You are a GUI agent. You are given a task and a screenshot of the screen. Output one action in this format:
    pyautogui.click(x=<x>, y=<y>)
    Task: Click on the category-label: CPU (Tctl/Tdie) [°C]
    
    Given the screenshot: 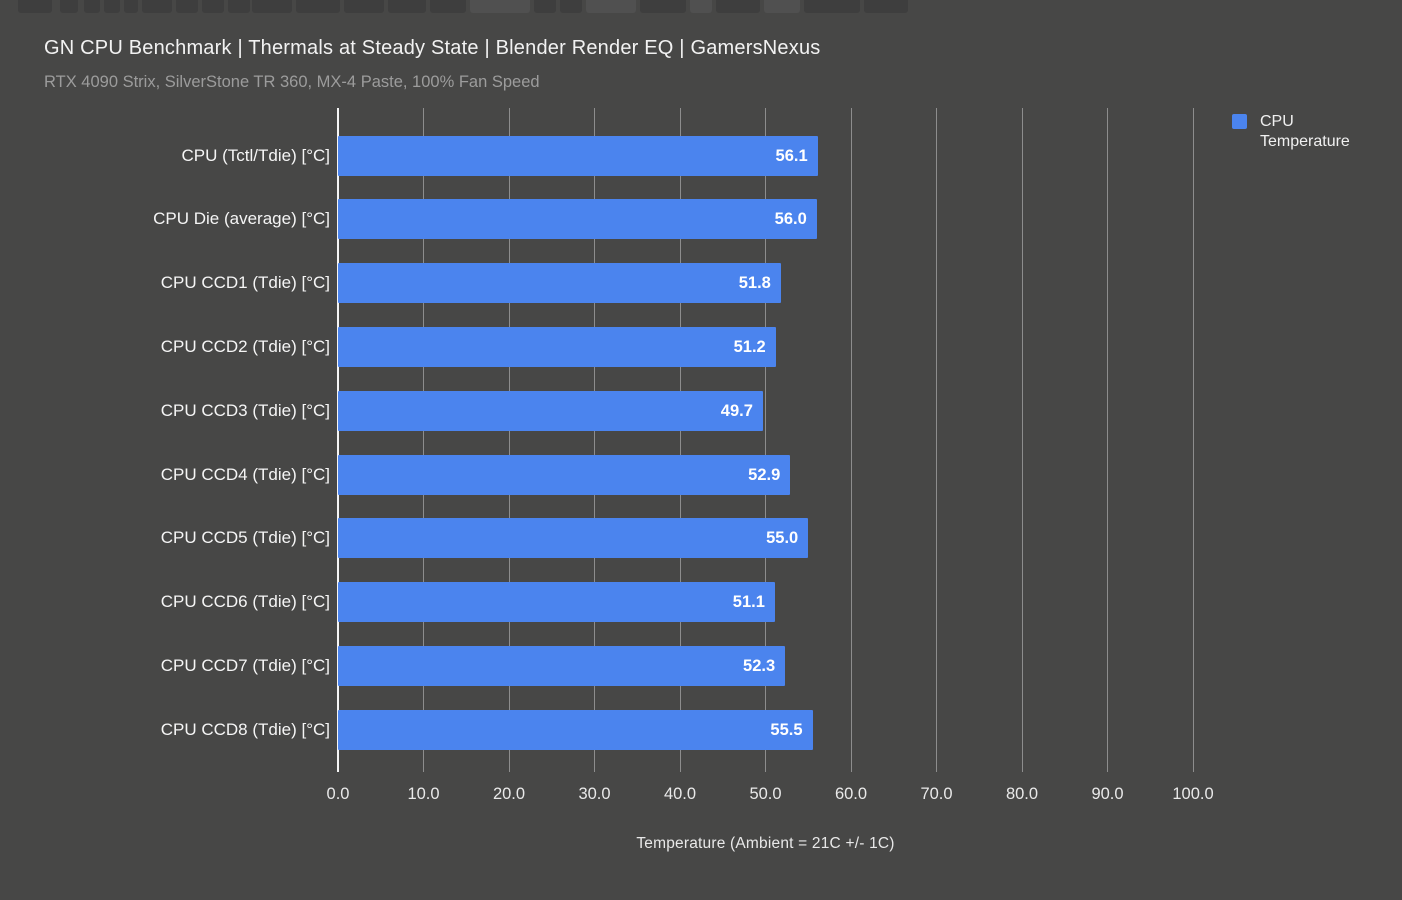 What is the action you would take?
    pyautogui.click(x=255, y=155)
    